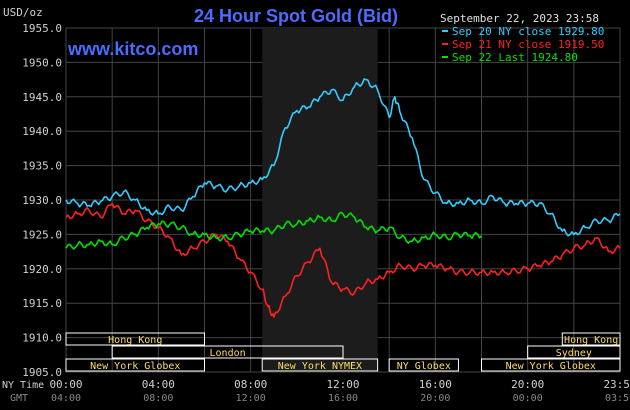 This screenshot has width=630, height=410. Describe the element at coordinates (528, 44) in the screenshot. I see `legend-entry: Sep 21 NY close 1919.50` at that location.